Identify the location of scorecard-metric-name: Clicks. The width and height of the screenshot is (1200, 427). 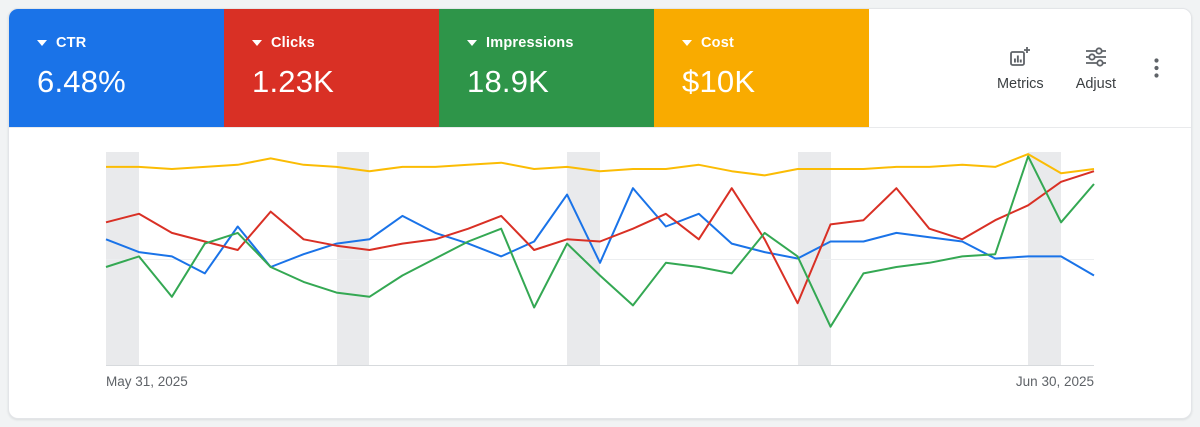
(293, 43).